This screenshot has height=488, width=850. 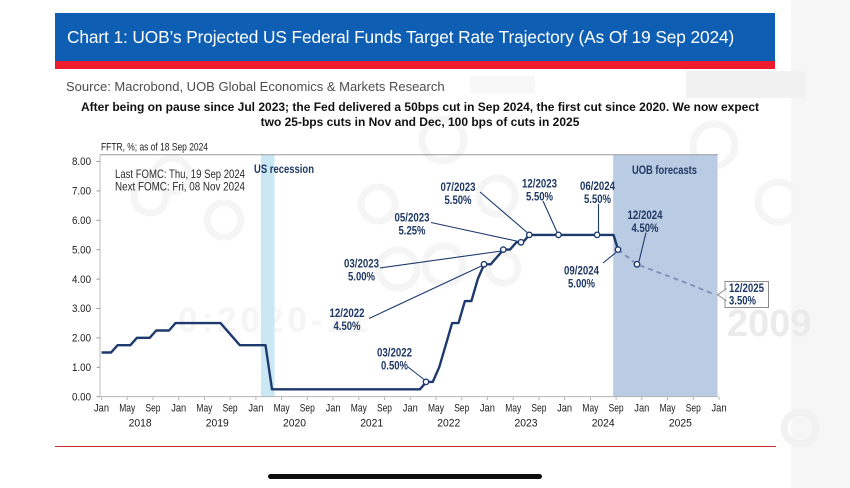 I want to click on svg-text: 06/2024, so click(x=597, y=186).